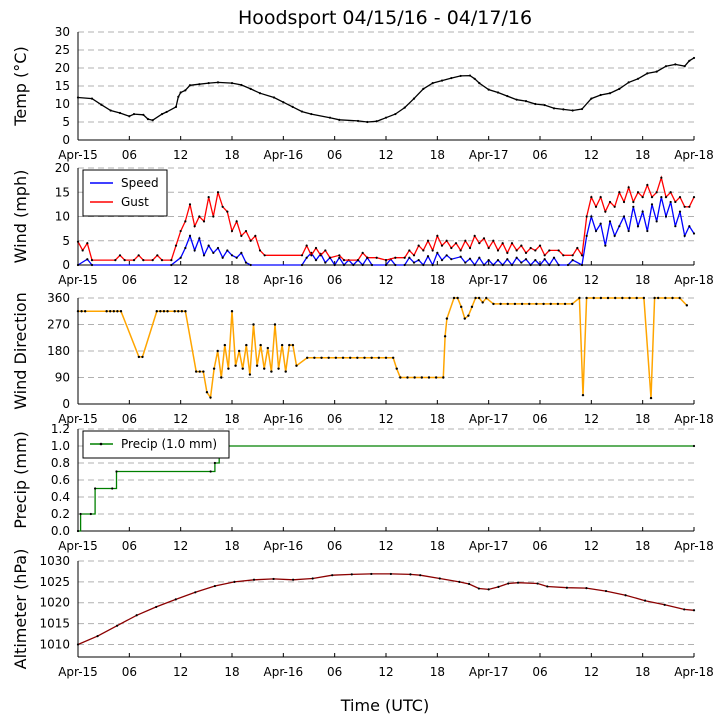 The width and height of the screenshot is (725, 725). What do you see at coordinates (539, 672) in the screenshot?
I see `x-tick-label: 06` at bounding box center [539, 672].